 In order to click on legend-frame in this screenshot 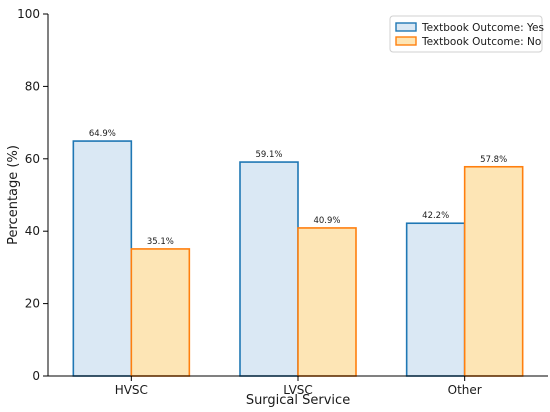, I will do `click(466, 34)`.